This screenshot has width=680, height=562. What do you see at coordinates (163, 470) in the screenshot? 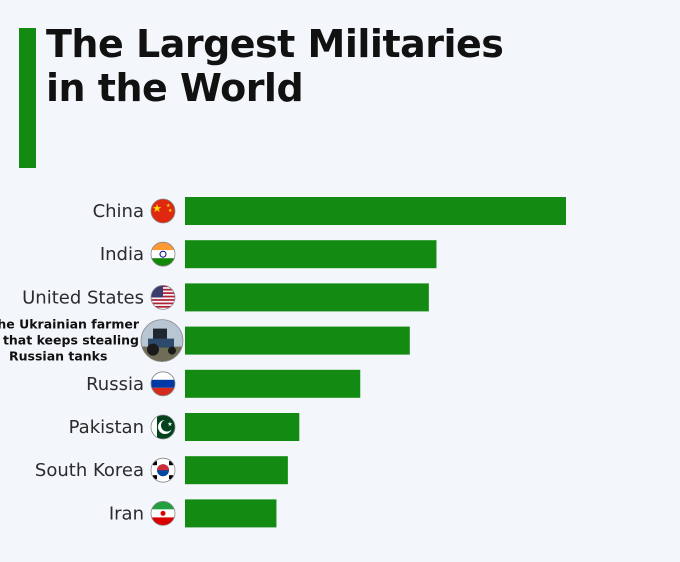
I see `south-korea-flag-icon` at bounding box center [163, 470].